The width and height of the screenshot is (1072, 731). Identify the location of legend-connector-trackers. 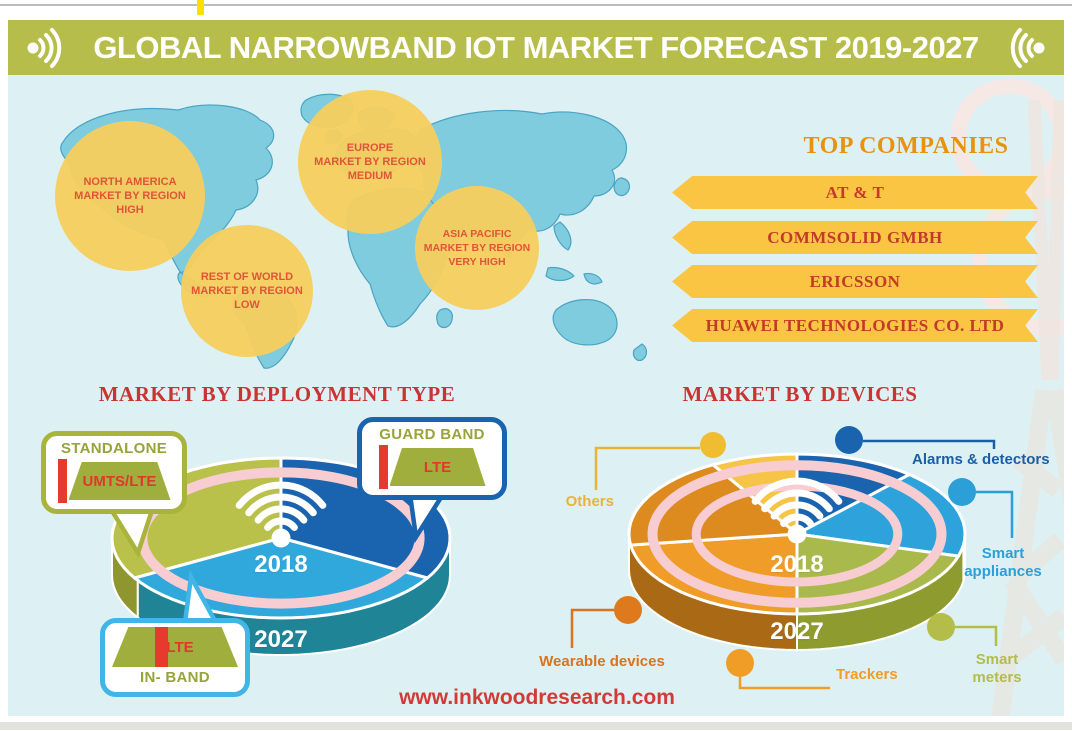
(784, 683).